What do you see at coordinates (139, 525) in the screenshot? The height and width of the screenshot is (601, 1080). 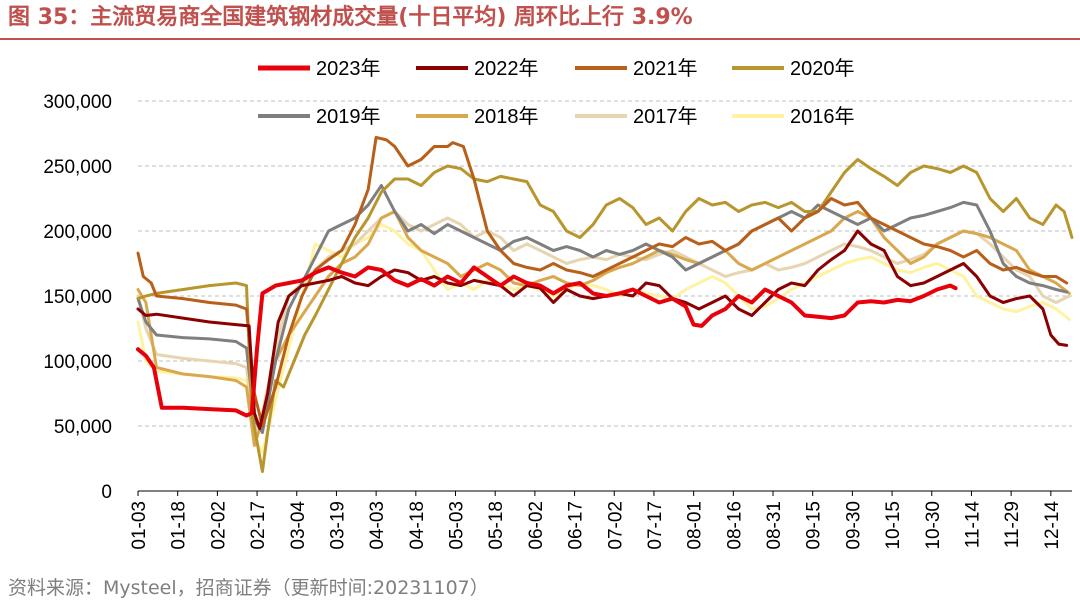 I see `x-tick-label: 01-03` at bounding box center [139, 525].